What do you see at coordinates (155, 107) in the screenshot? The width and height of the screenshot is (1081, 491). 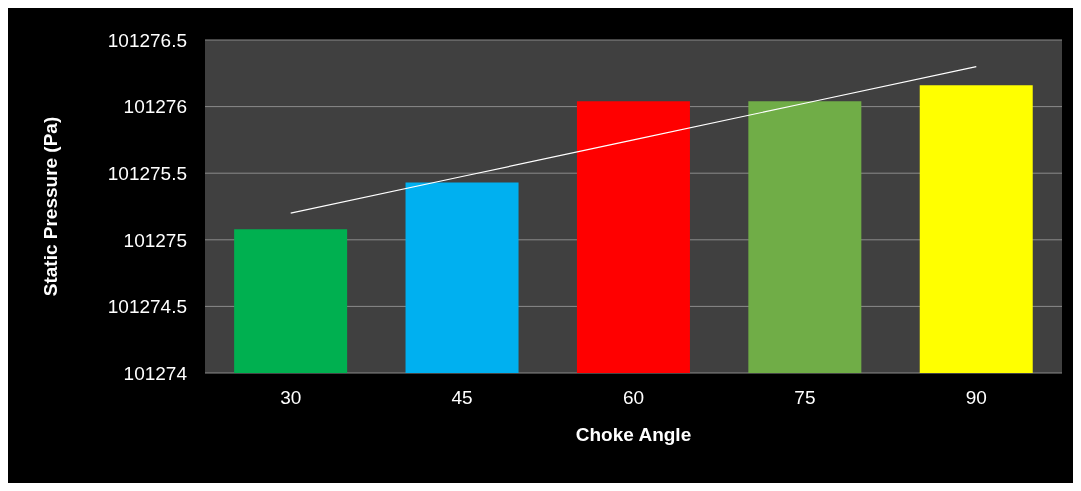 I see `y-tick-label: 101276` at bounding box center [155, 107].